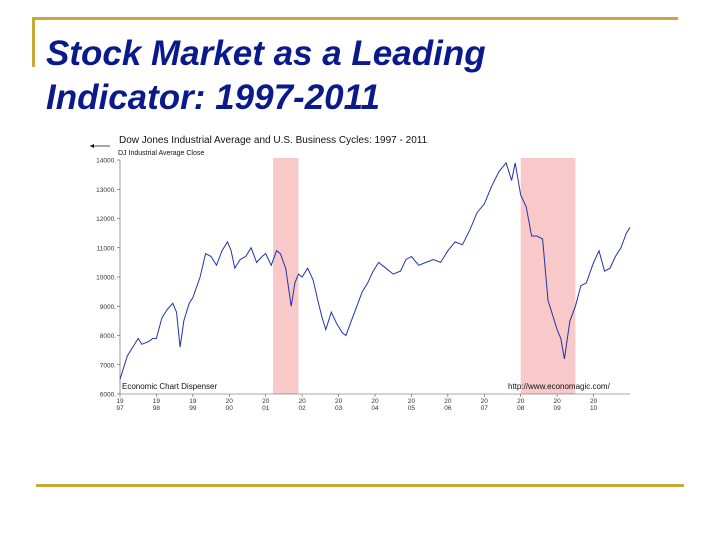  I want to click on y-tick-label: 6000., so click(108, 395).